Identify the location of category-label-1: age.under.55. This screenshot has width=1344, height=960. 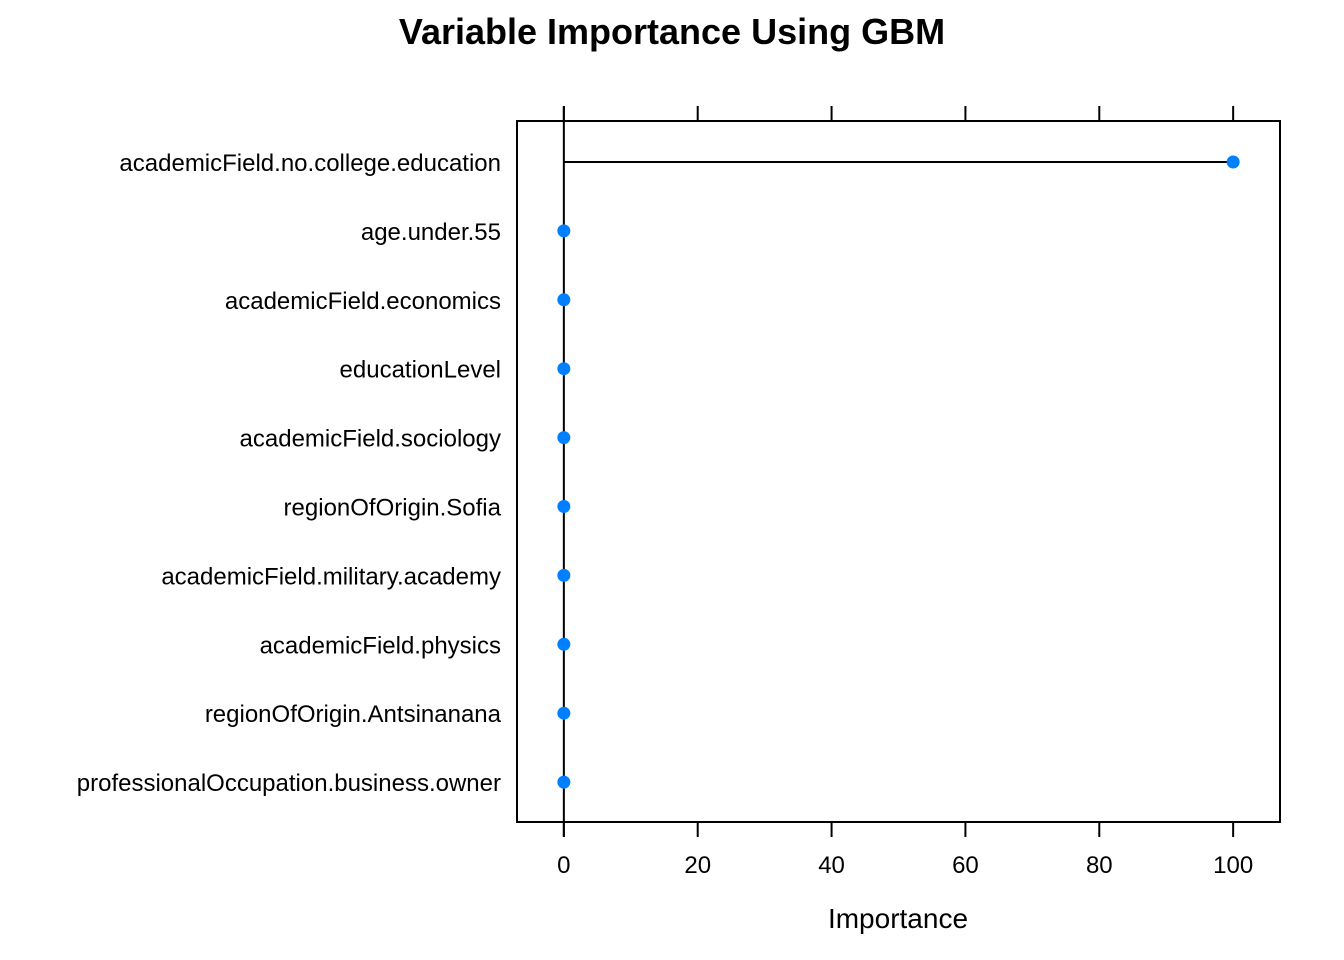
(431, 232).